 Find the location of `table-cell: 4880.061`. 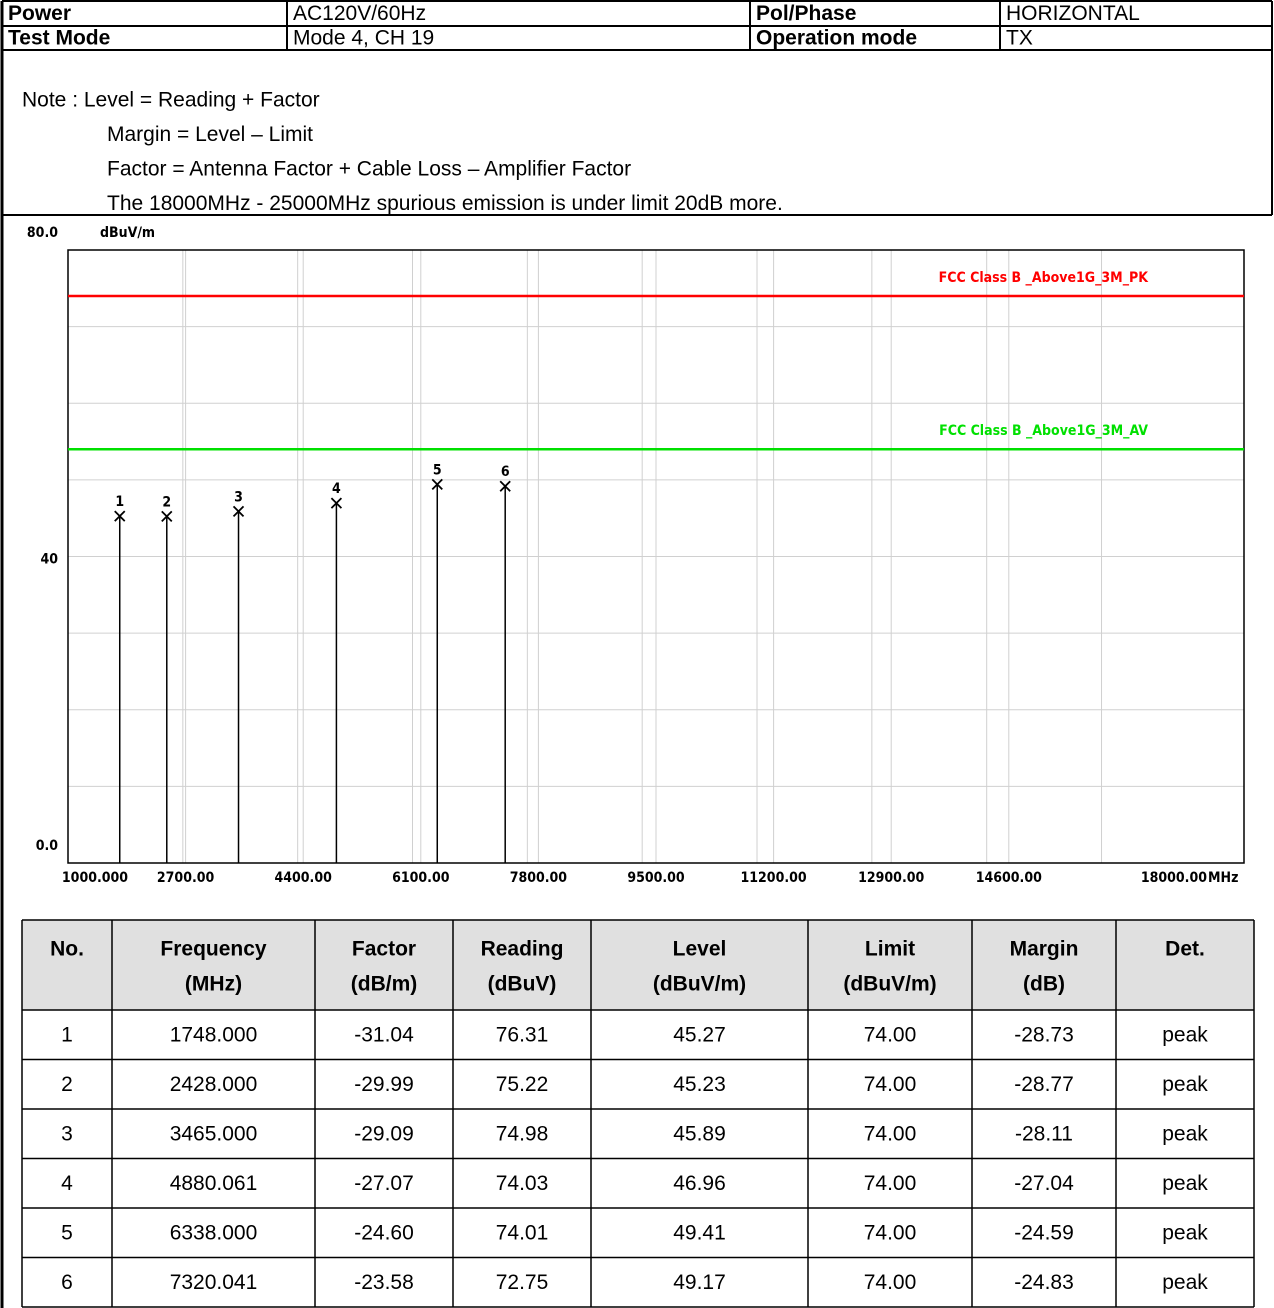

table-cell: 4880.061 is located at coordinates (214, 1183).